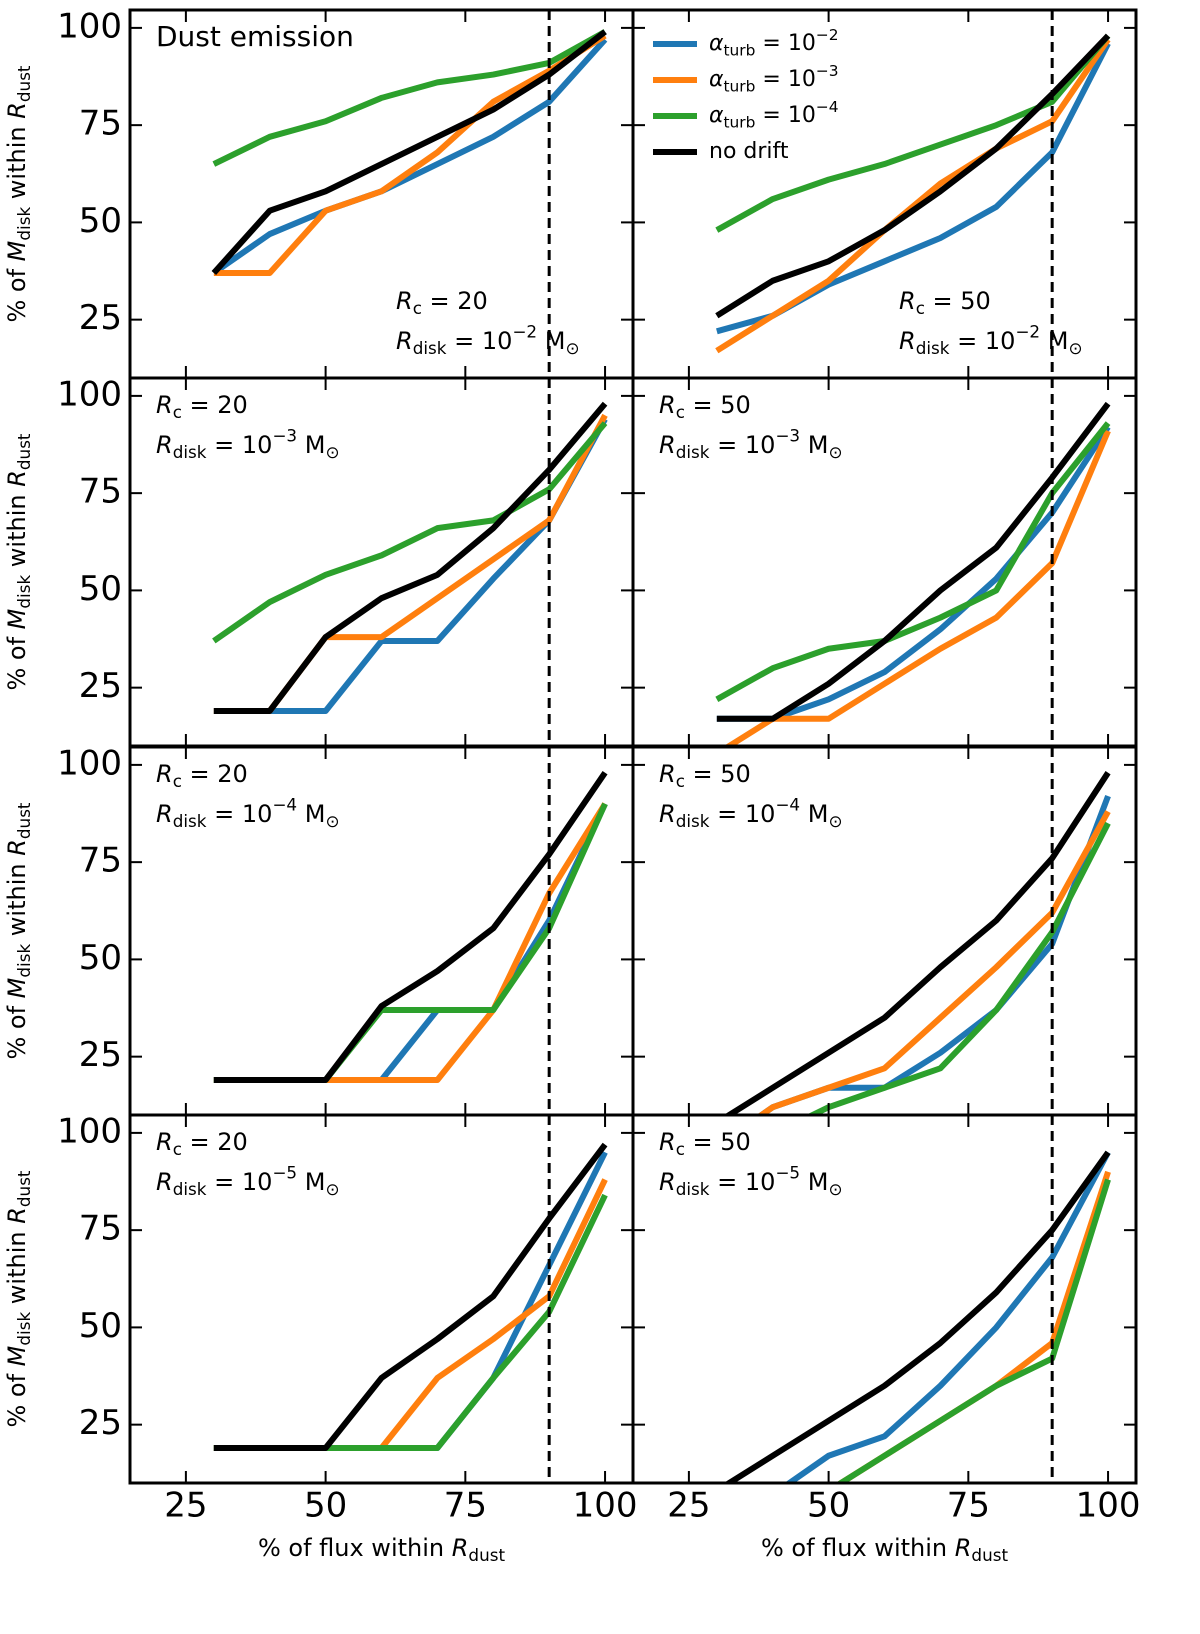 This screenshot has height=1634, width=1200. What do you see at coordinates (17, 1028) in the screenshot?
I see `text-part: % of` at bounding box center [17, 1028].